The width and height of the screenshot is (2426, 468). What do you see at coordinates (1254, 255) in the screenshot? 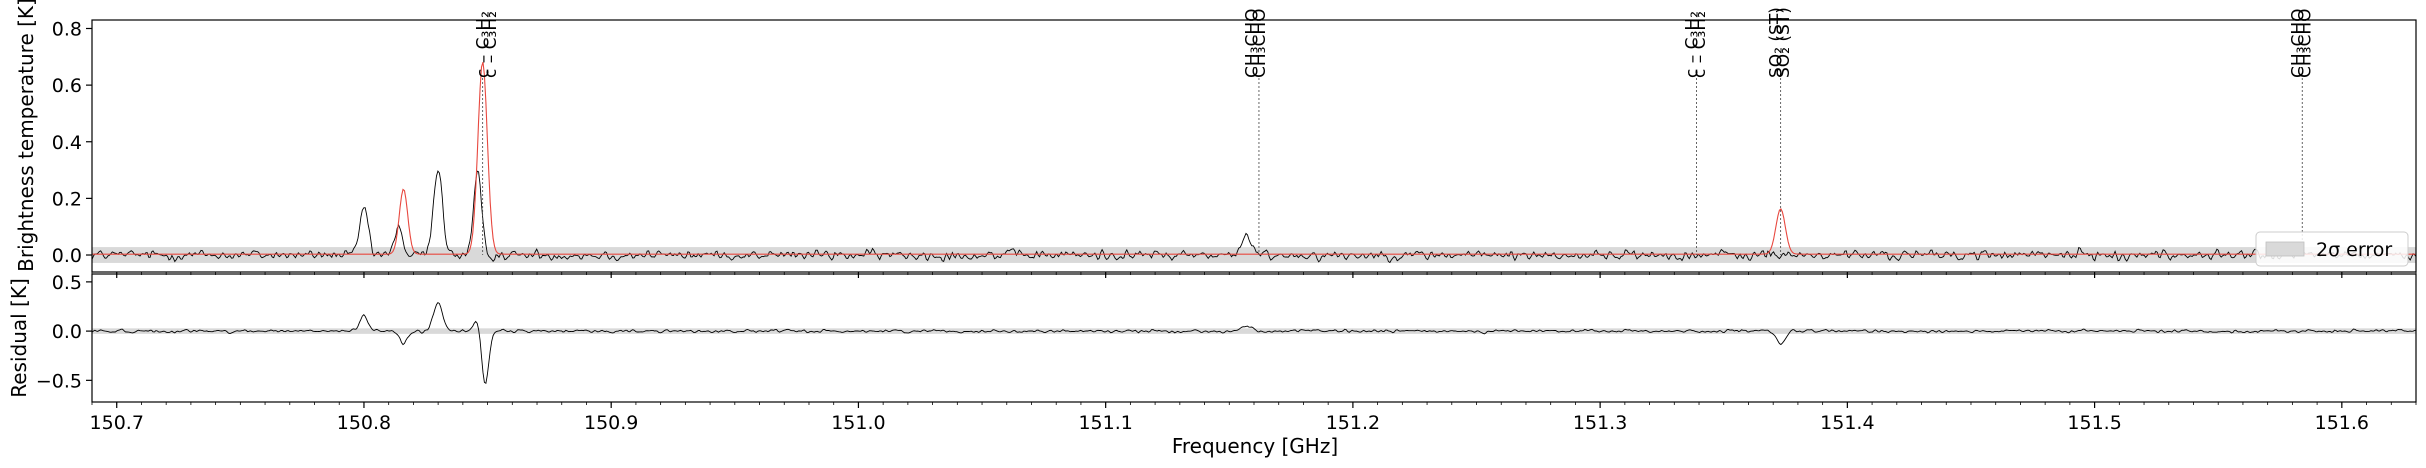
I see `spectrum-error-band` at bounding box center [1254, 255].